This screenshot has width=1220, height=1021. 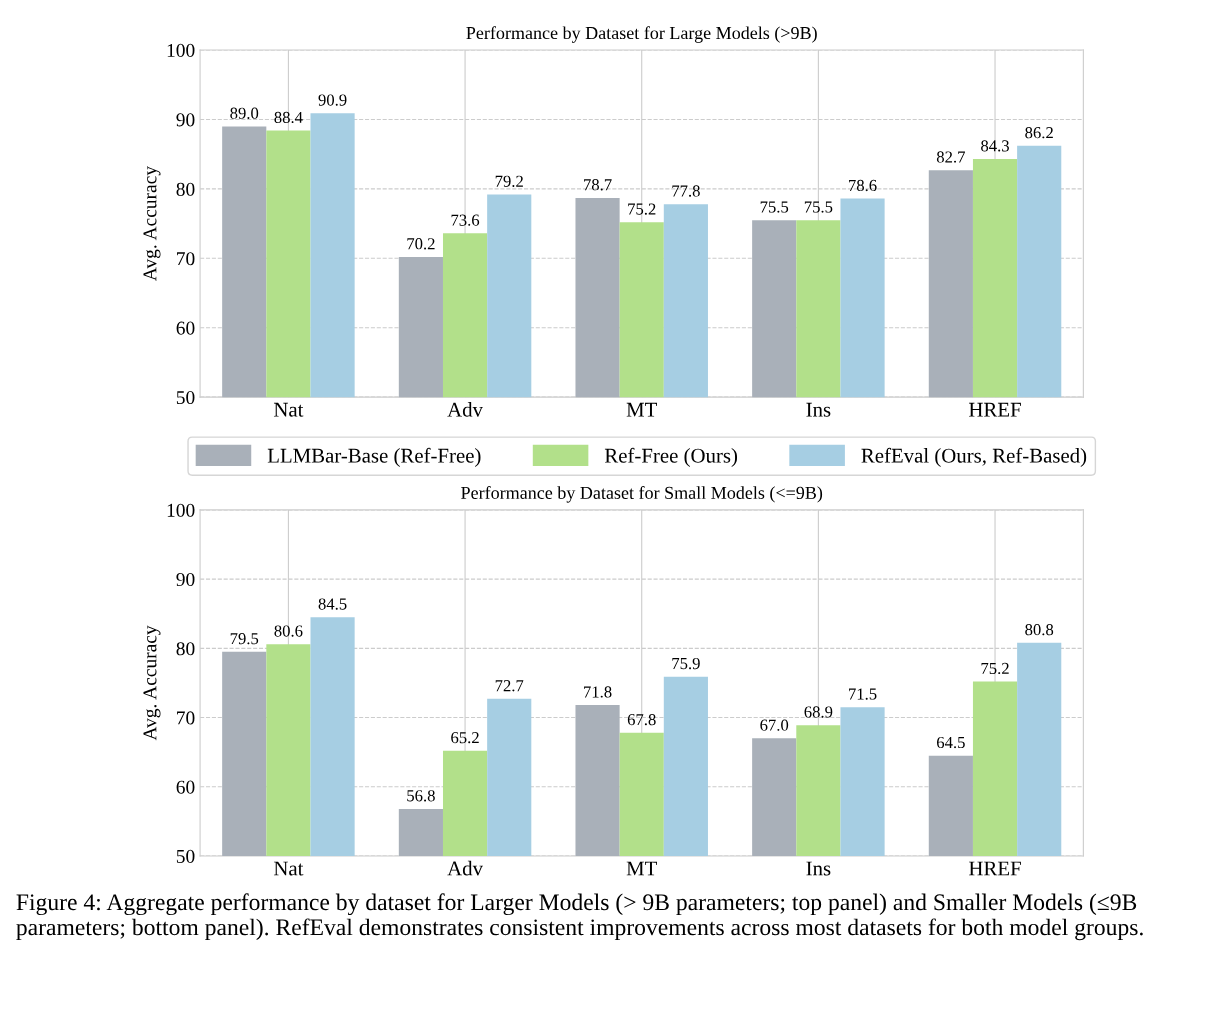 I want to click on data-label: 78.6, so click(x=863, y=185).